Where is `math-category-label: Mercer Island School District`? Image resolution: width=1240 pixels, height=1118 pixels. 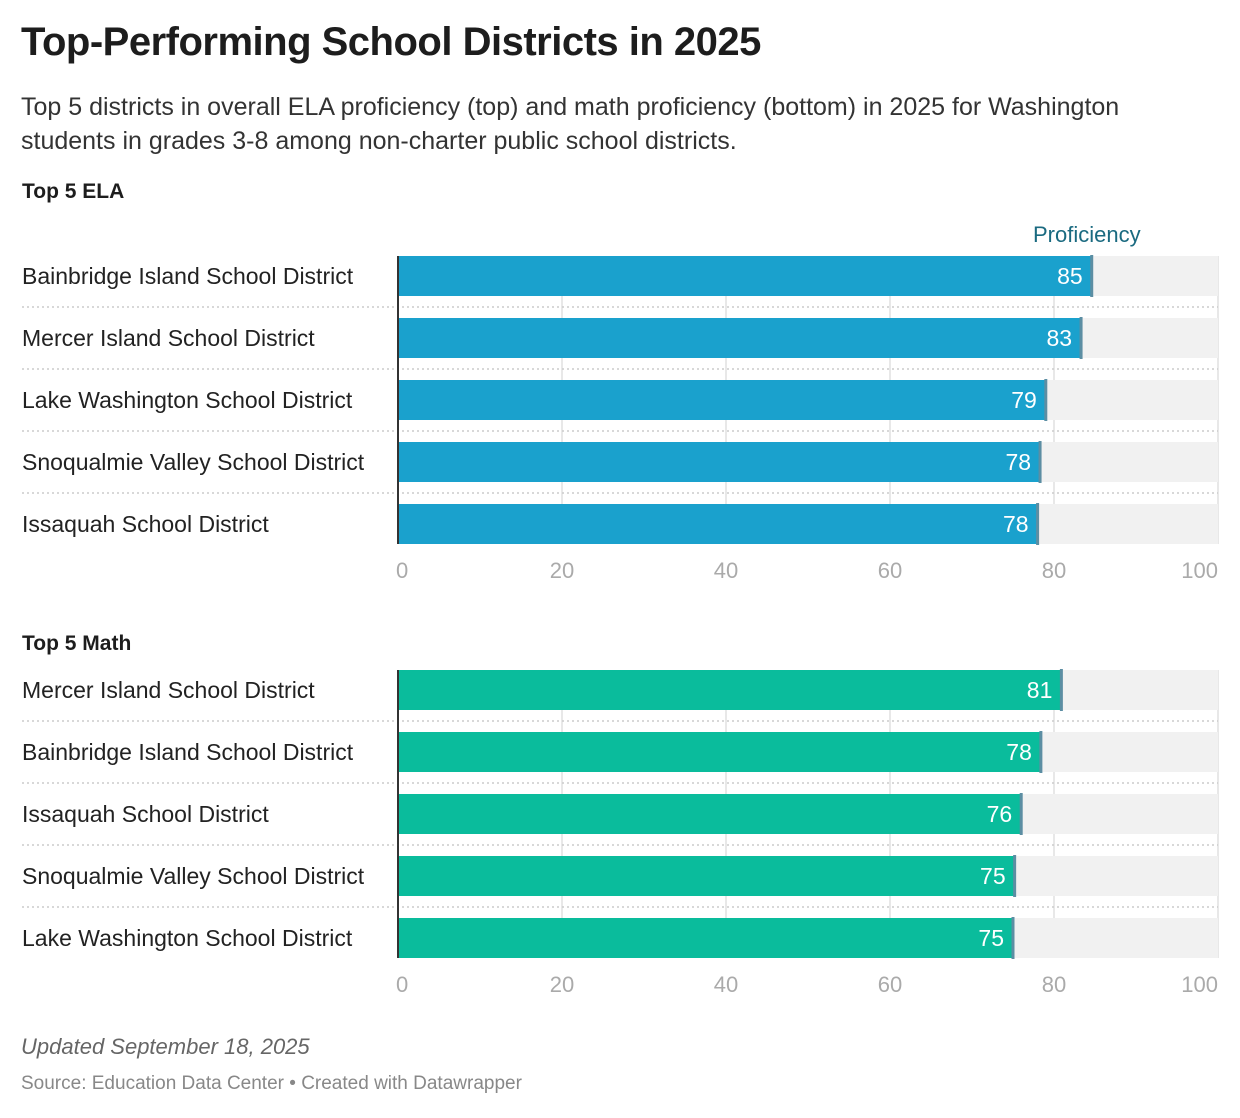 math-category-label: Mercer Island School District is located at coordinates (168, 690).